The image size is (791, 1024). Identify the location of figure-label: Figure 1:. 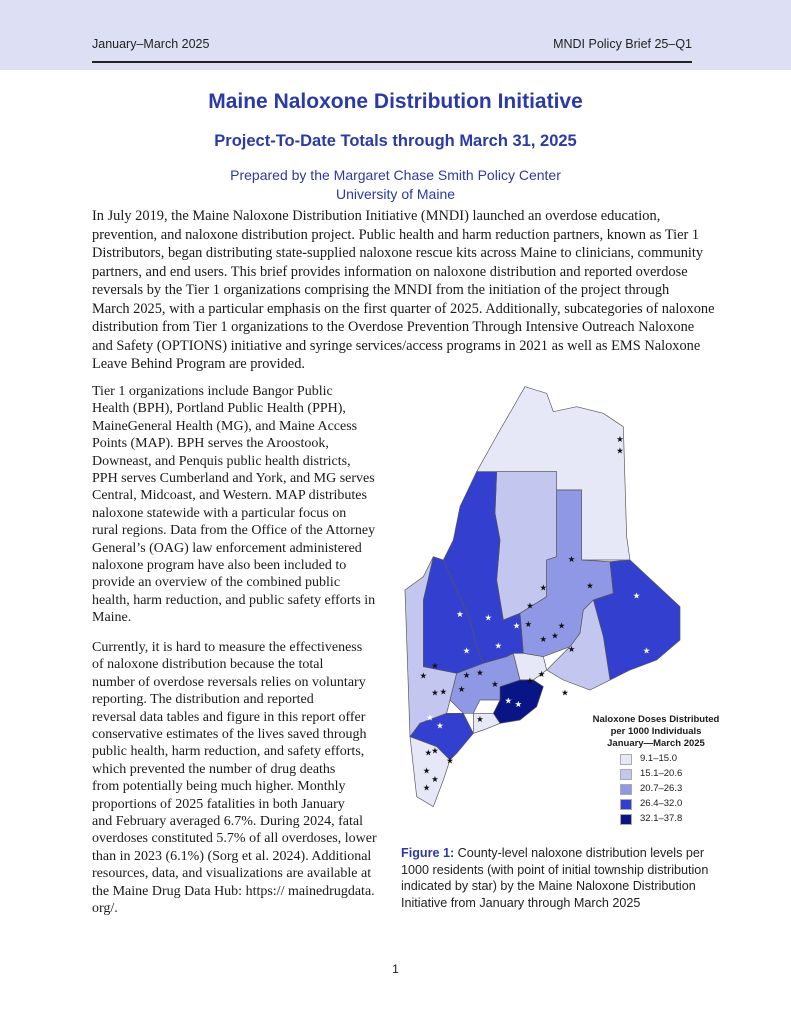
(428, 853).